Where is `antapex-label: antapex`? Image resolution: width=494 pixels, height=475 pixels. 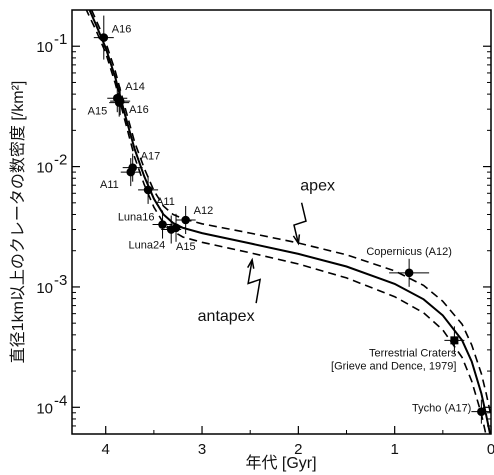 antapex-label: antapex is located at coordinates (226, 316).